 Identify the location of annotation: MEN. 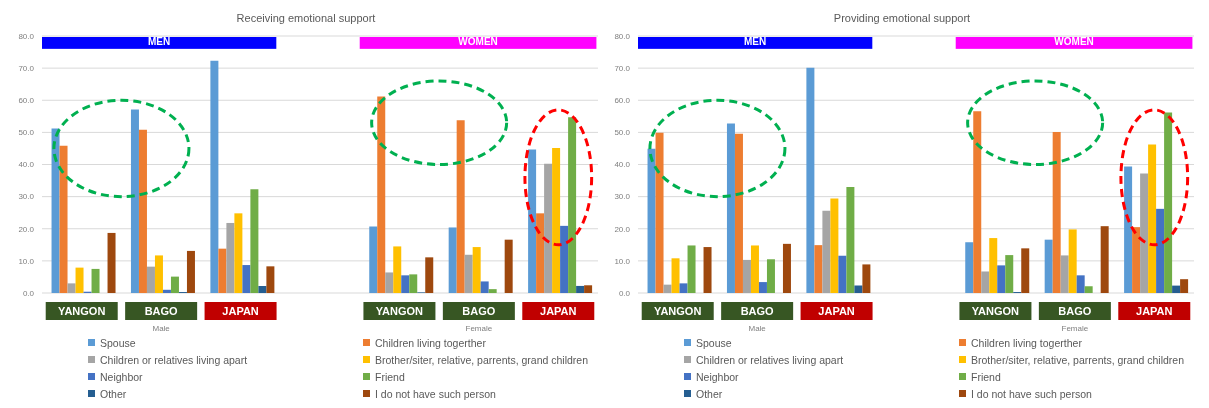
(159, 42).